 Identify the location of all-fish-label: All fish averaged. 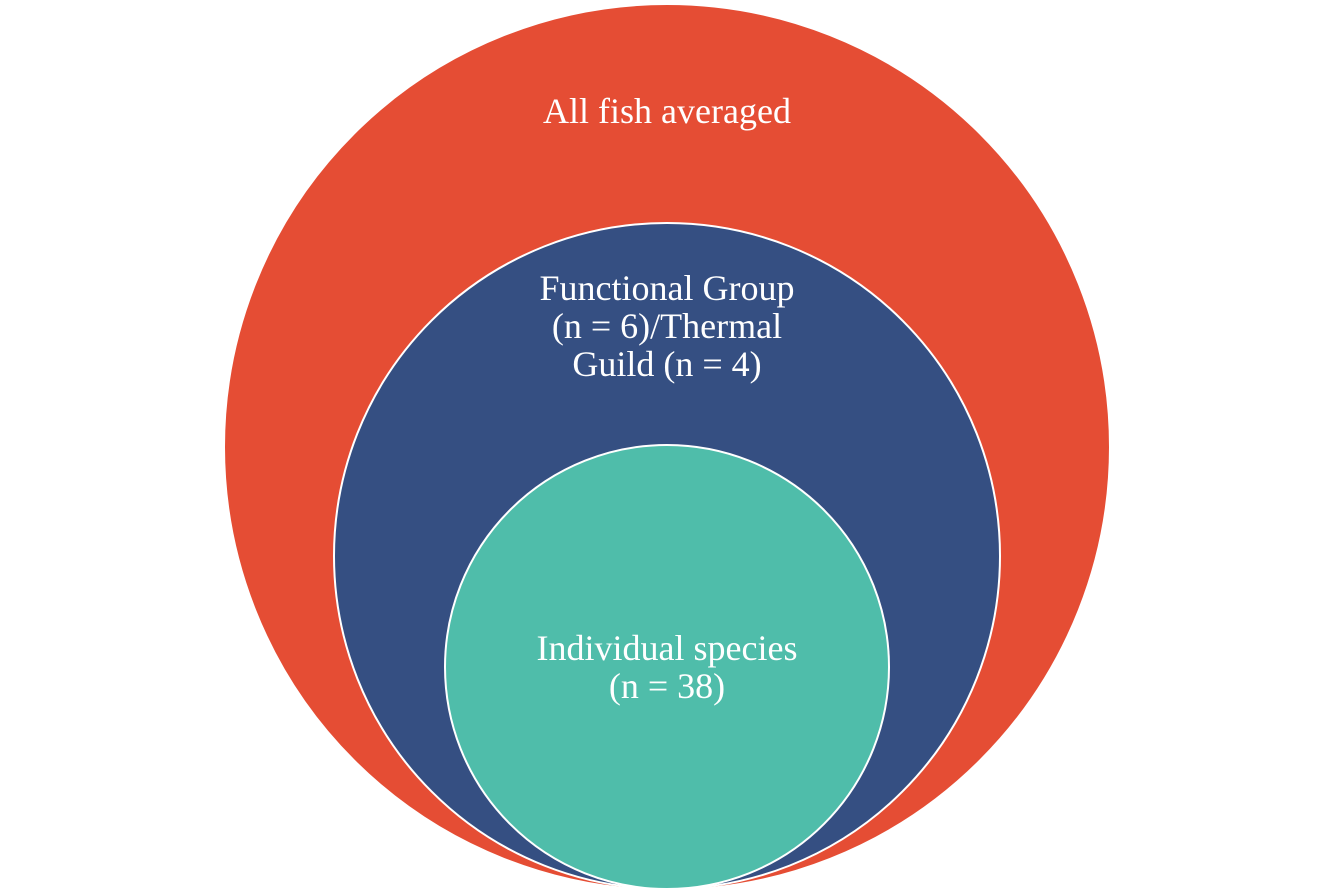
(667, 111).